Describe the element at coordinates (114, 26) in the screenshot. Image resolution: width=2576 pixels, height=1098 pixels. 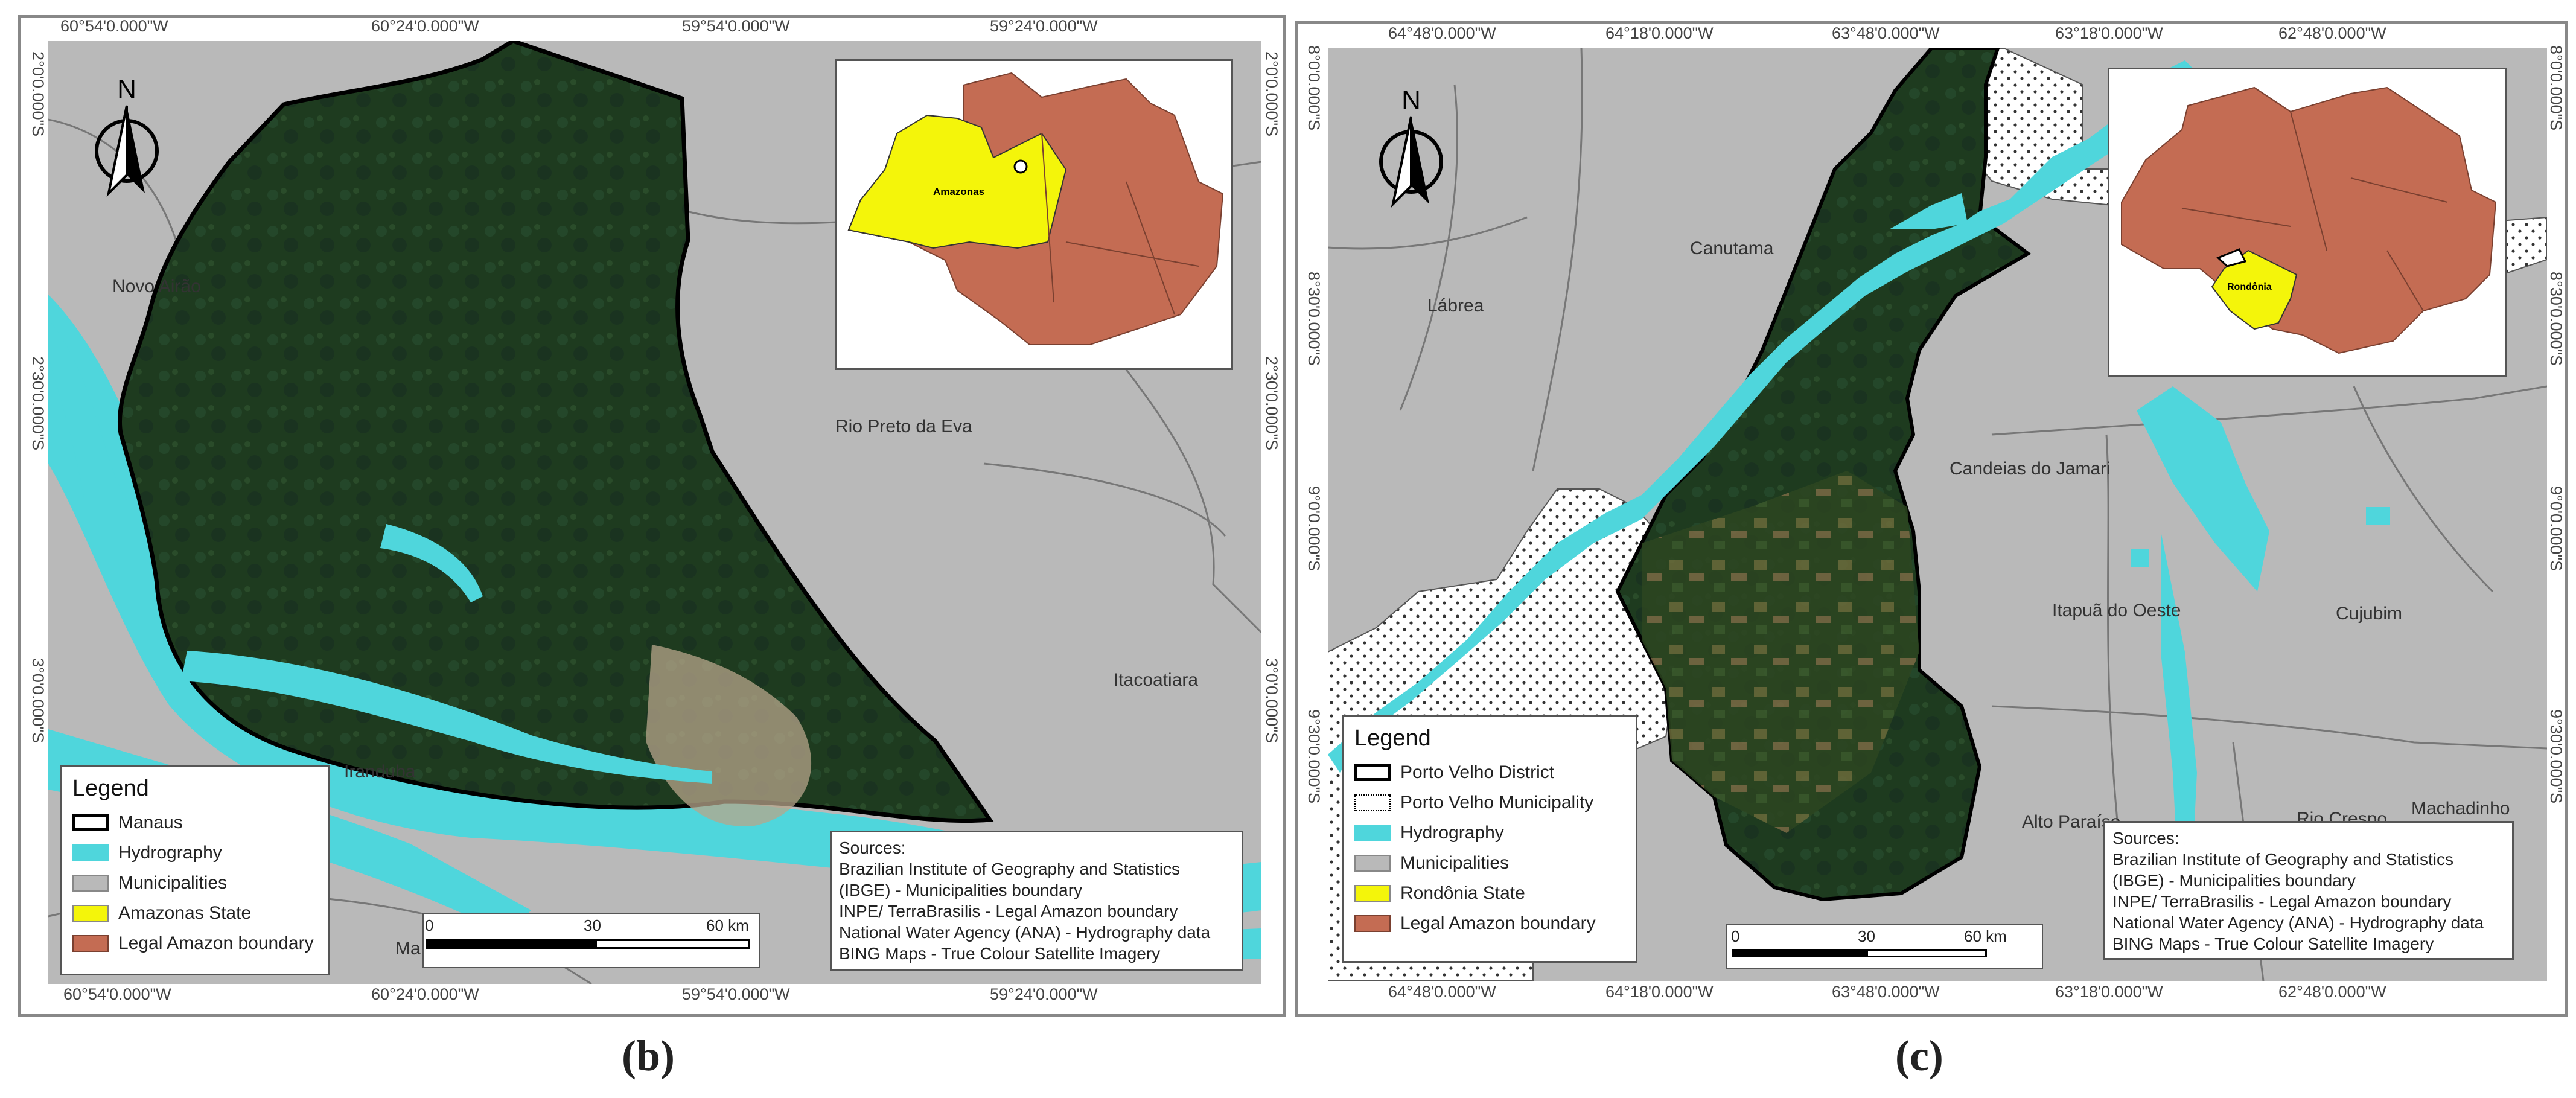
I see `top-tick: 60°54'0.000"W` at that location.